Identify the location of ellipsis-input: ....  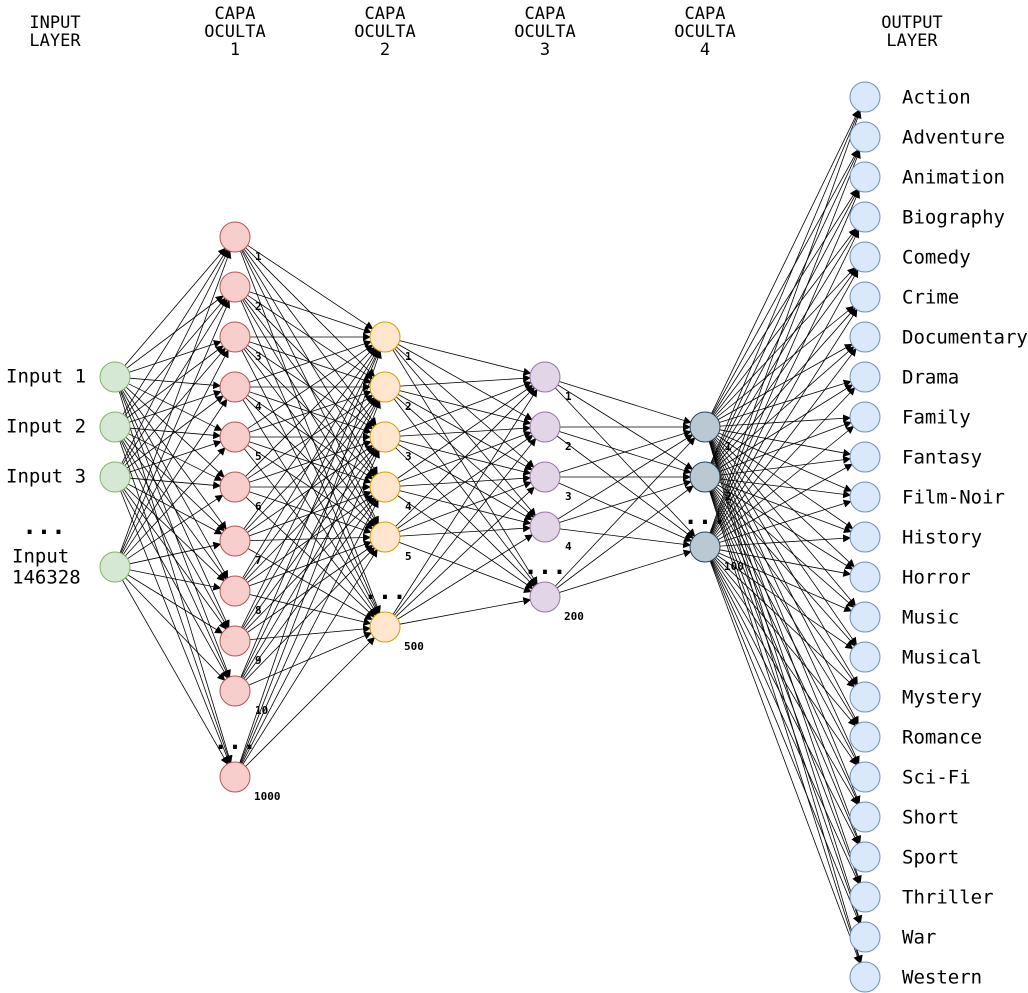
(43, 526).